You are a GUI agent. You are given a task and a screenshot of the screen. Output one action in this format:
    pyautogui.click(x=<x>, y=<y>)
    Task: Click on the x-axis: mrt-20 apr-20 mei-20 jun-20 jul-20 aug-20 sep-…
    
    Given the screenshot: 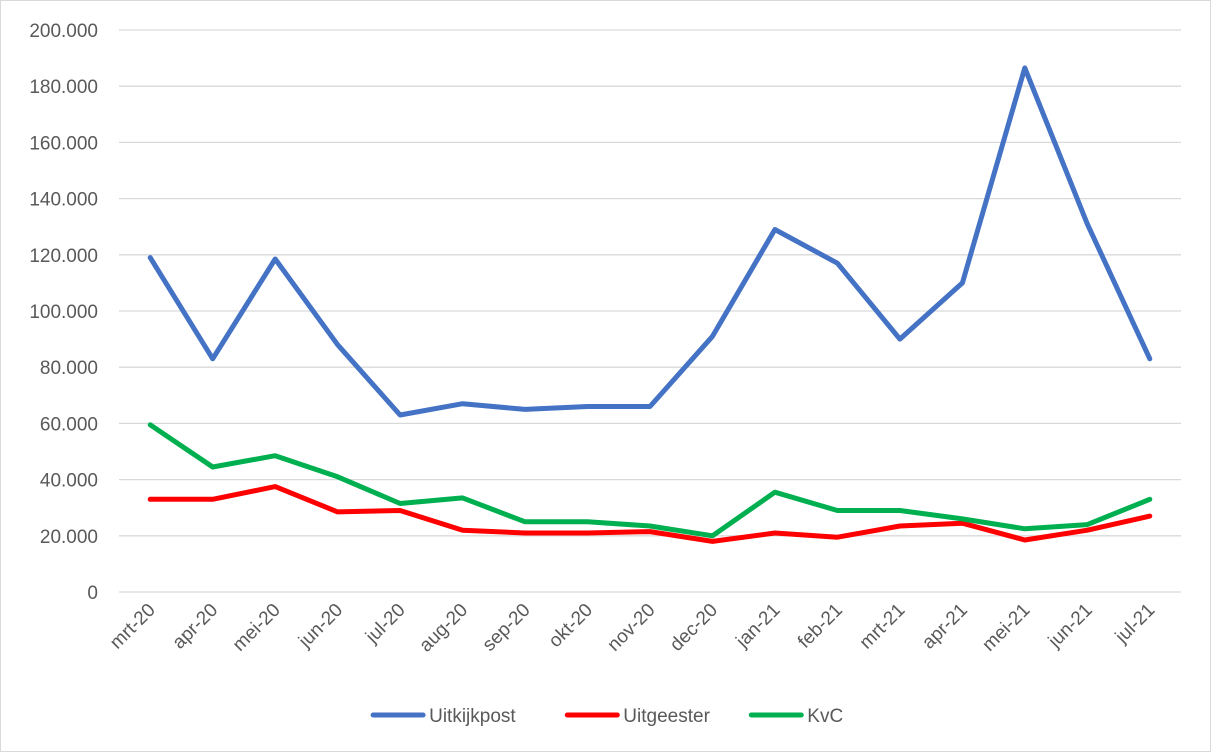 What is the action you would take?
    pyautogui.click(x=632, y=628)
    